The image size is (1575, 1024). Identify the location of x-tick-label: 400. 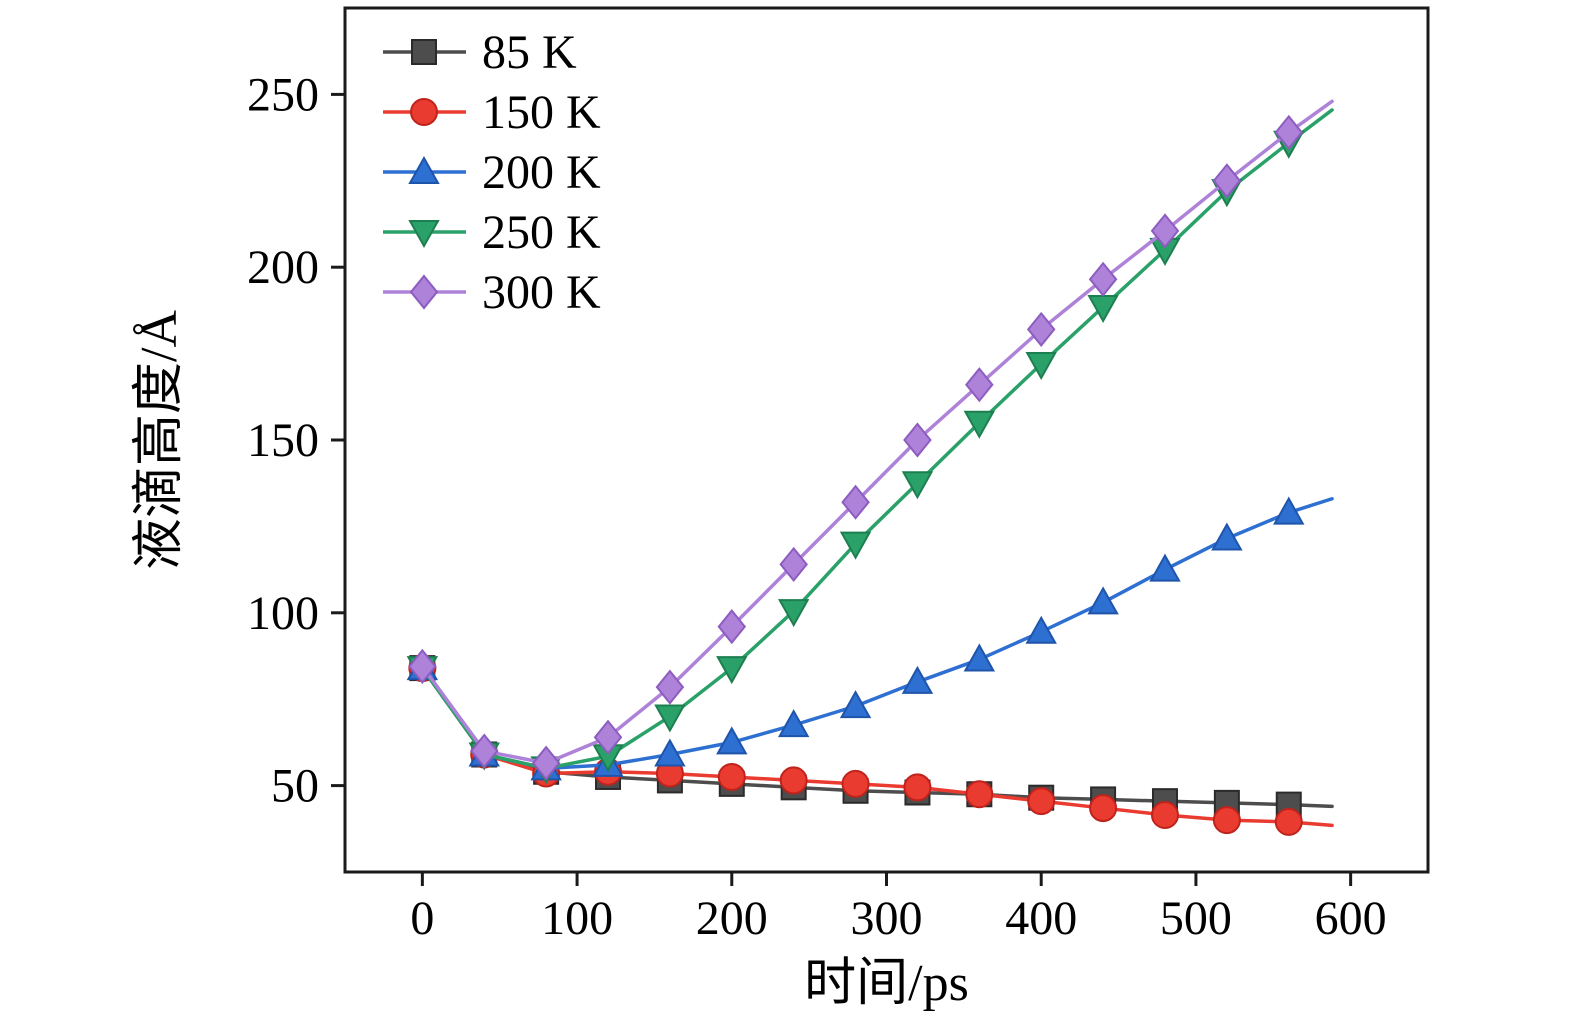
(1041, 918).